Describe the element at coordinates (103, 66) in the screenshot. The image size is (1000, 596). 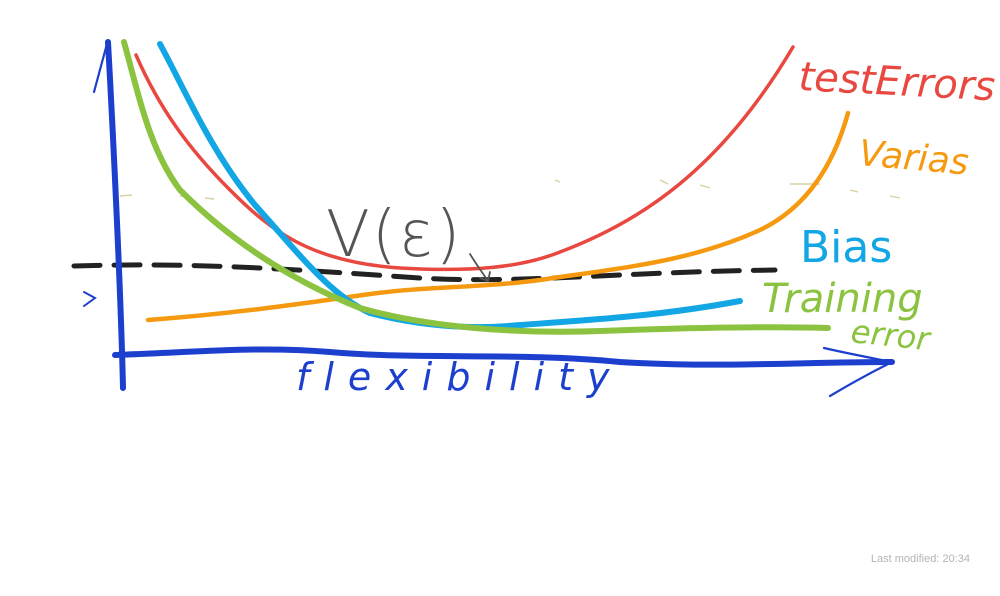
I see `y-axis-arrowhead` at that location.